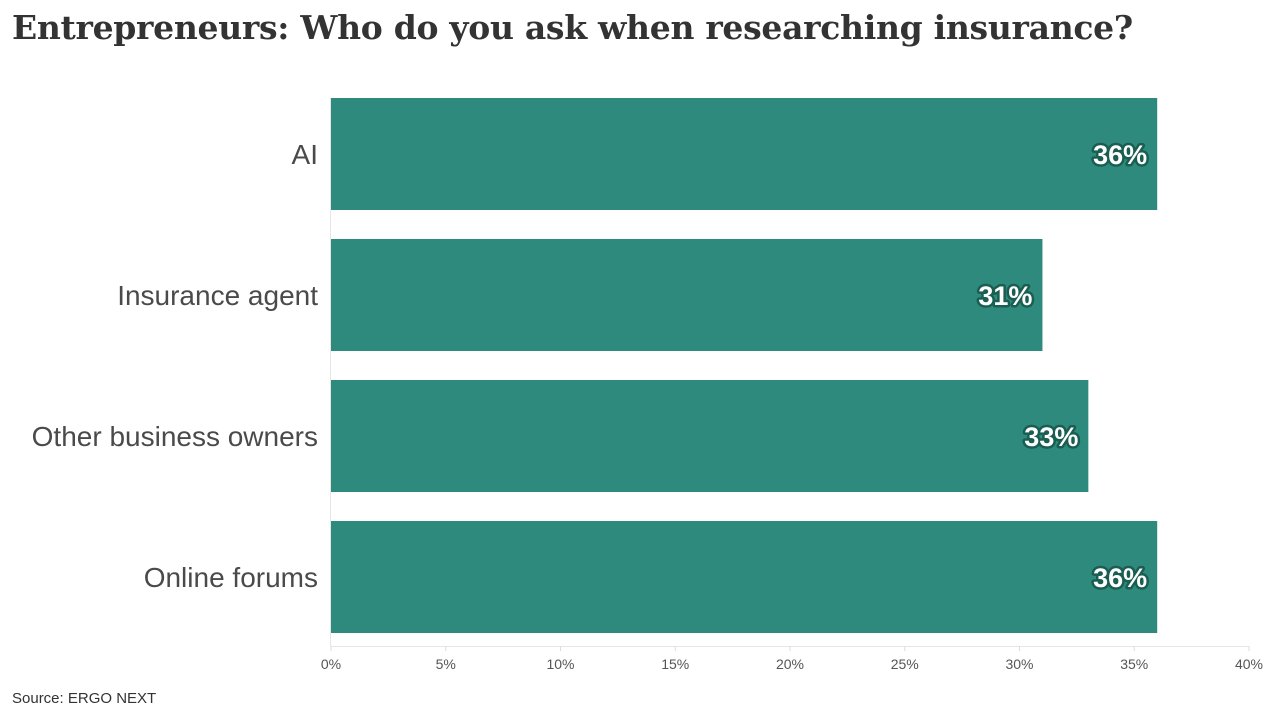 The image size is (1280, 720). I want to click on category-label: Online forums, so click(231, 577).